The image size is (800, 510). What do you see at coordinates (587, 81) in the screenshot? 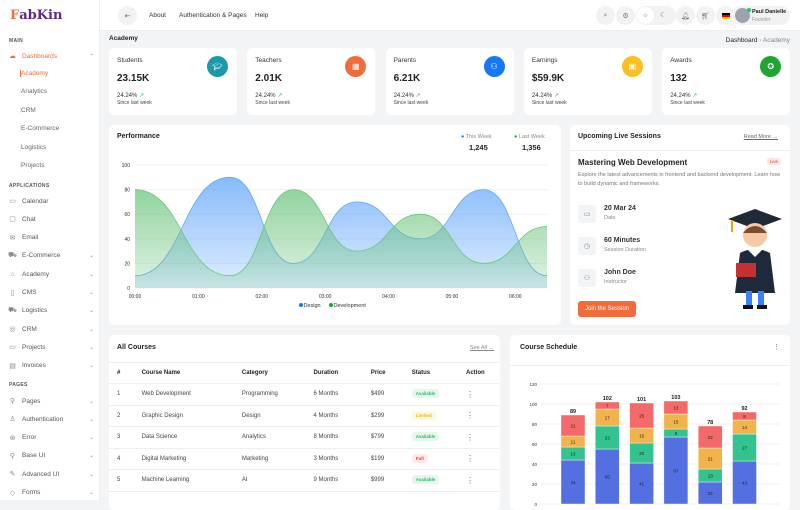
I see `stat-card-earnings: Earnings $59.9K 24.24% ↗ Since last week ▣` at bounding box center [587, 81].